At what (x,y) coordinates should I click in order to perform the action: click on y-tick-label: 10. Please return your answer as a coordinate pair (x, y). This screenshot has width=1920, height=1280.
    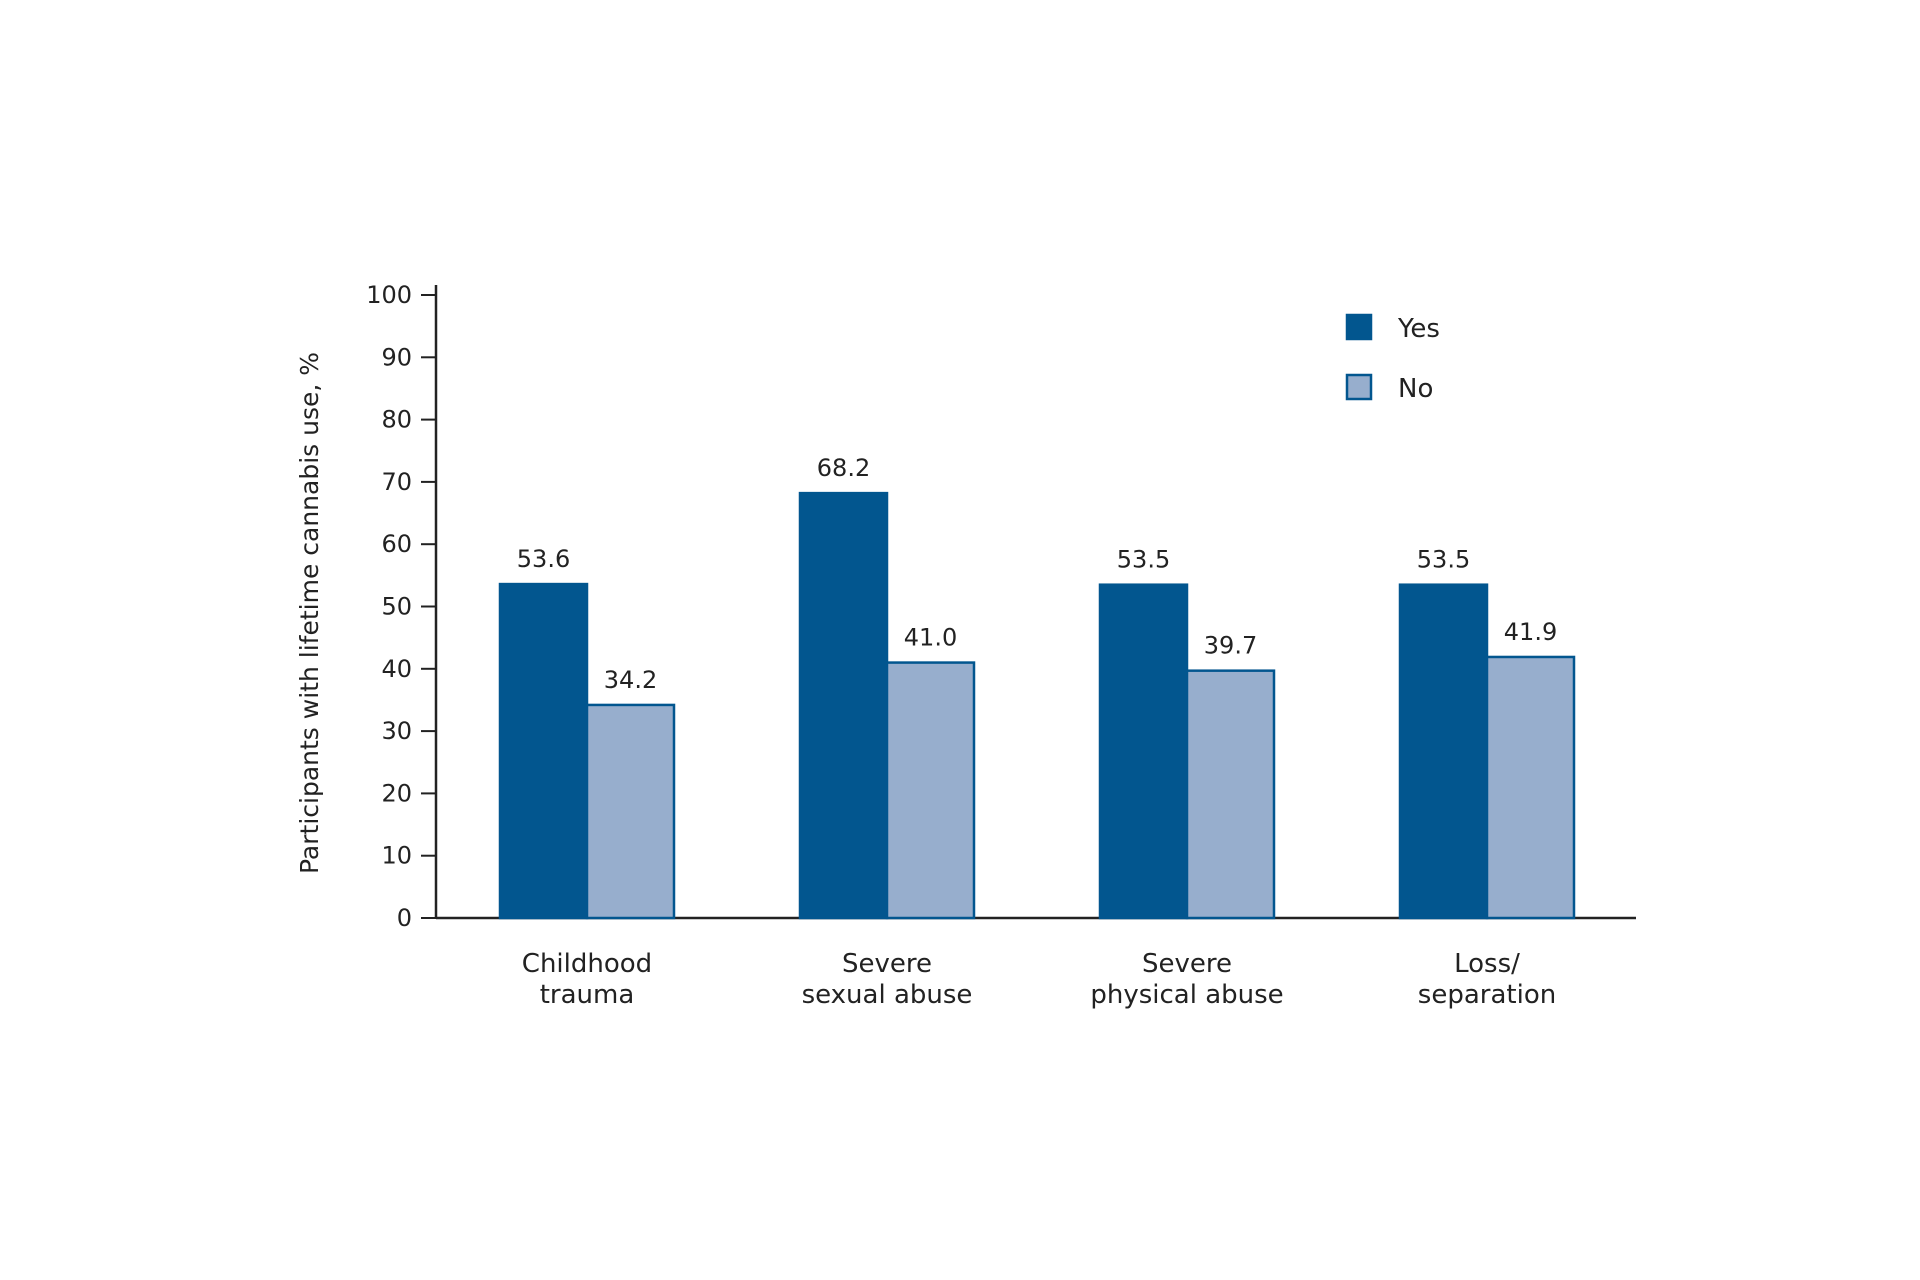
    Looking at the image, I should click on (396, 856).